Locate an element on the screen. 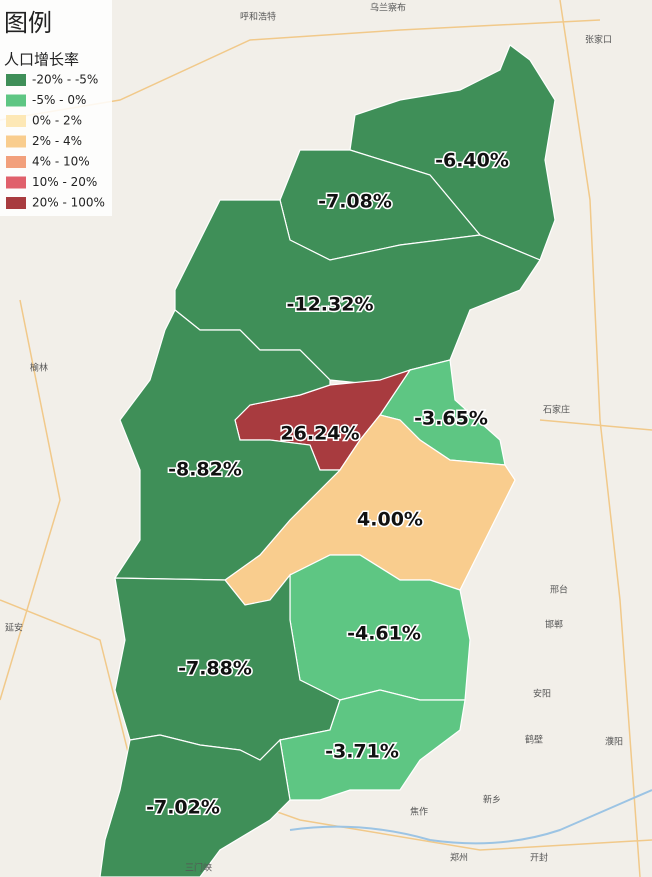  city-label: 新乡 is located at coordinates (492, 800).